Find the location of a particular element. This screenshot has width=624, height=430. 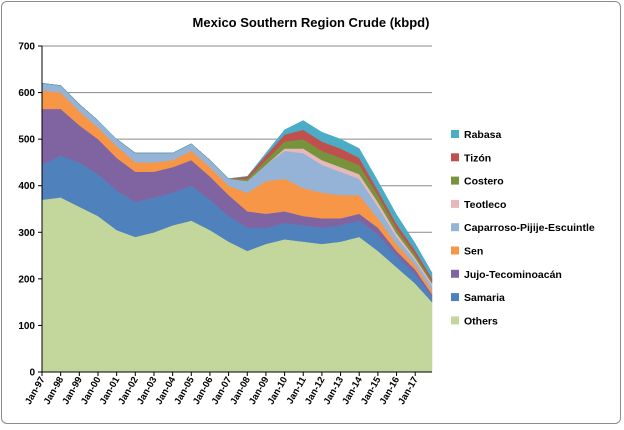

y-axis-ticks: 0 100 200 300 400 500 600 700 is located at coordinates (30, 210).